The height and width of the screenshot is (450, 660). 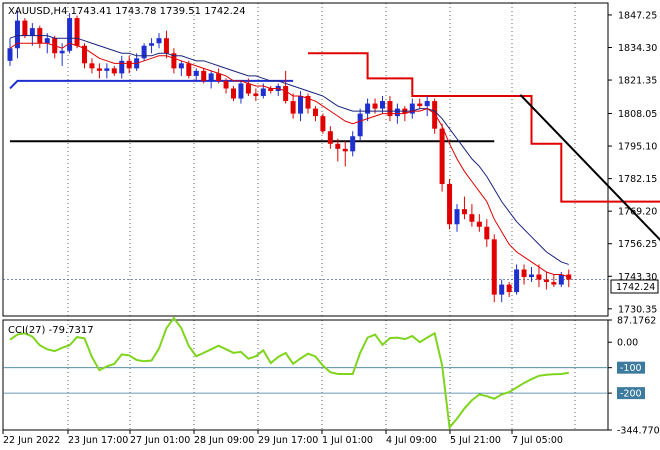 I want to click on price-tick-label: 1808.05, so click(x=637, y=114).